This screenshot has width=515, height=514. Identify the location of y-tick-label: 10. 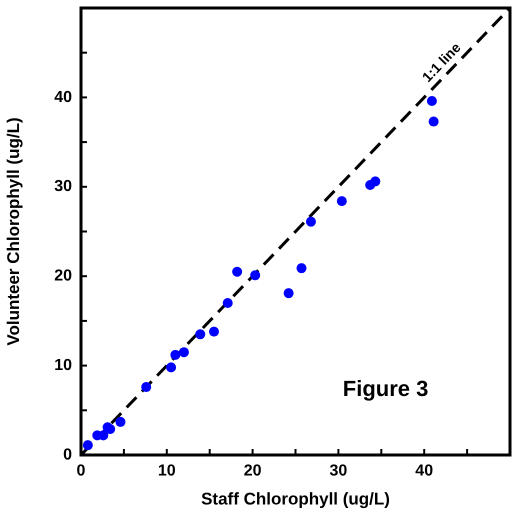
(63, 365).